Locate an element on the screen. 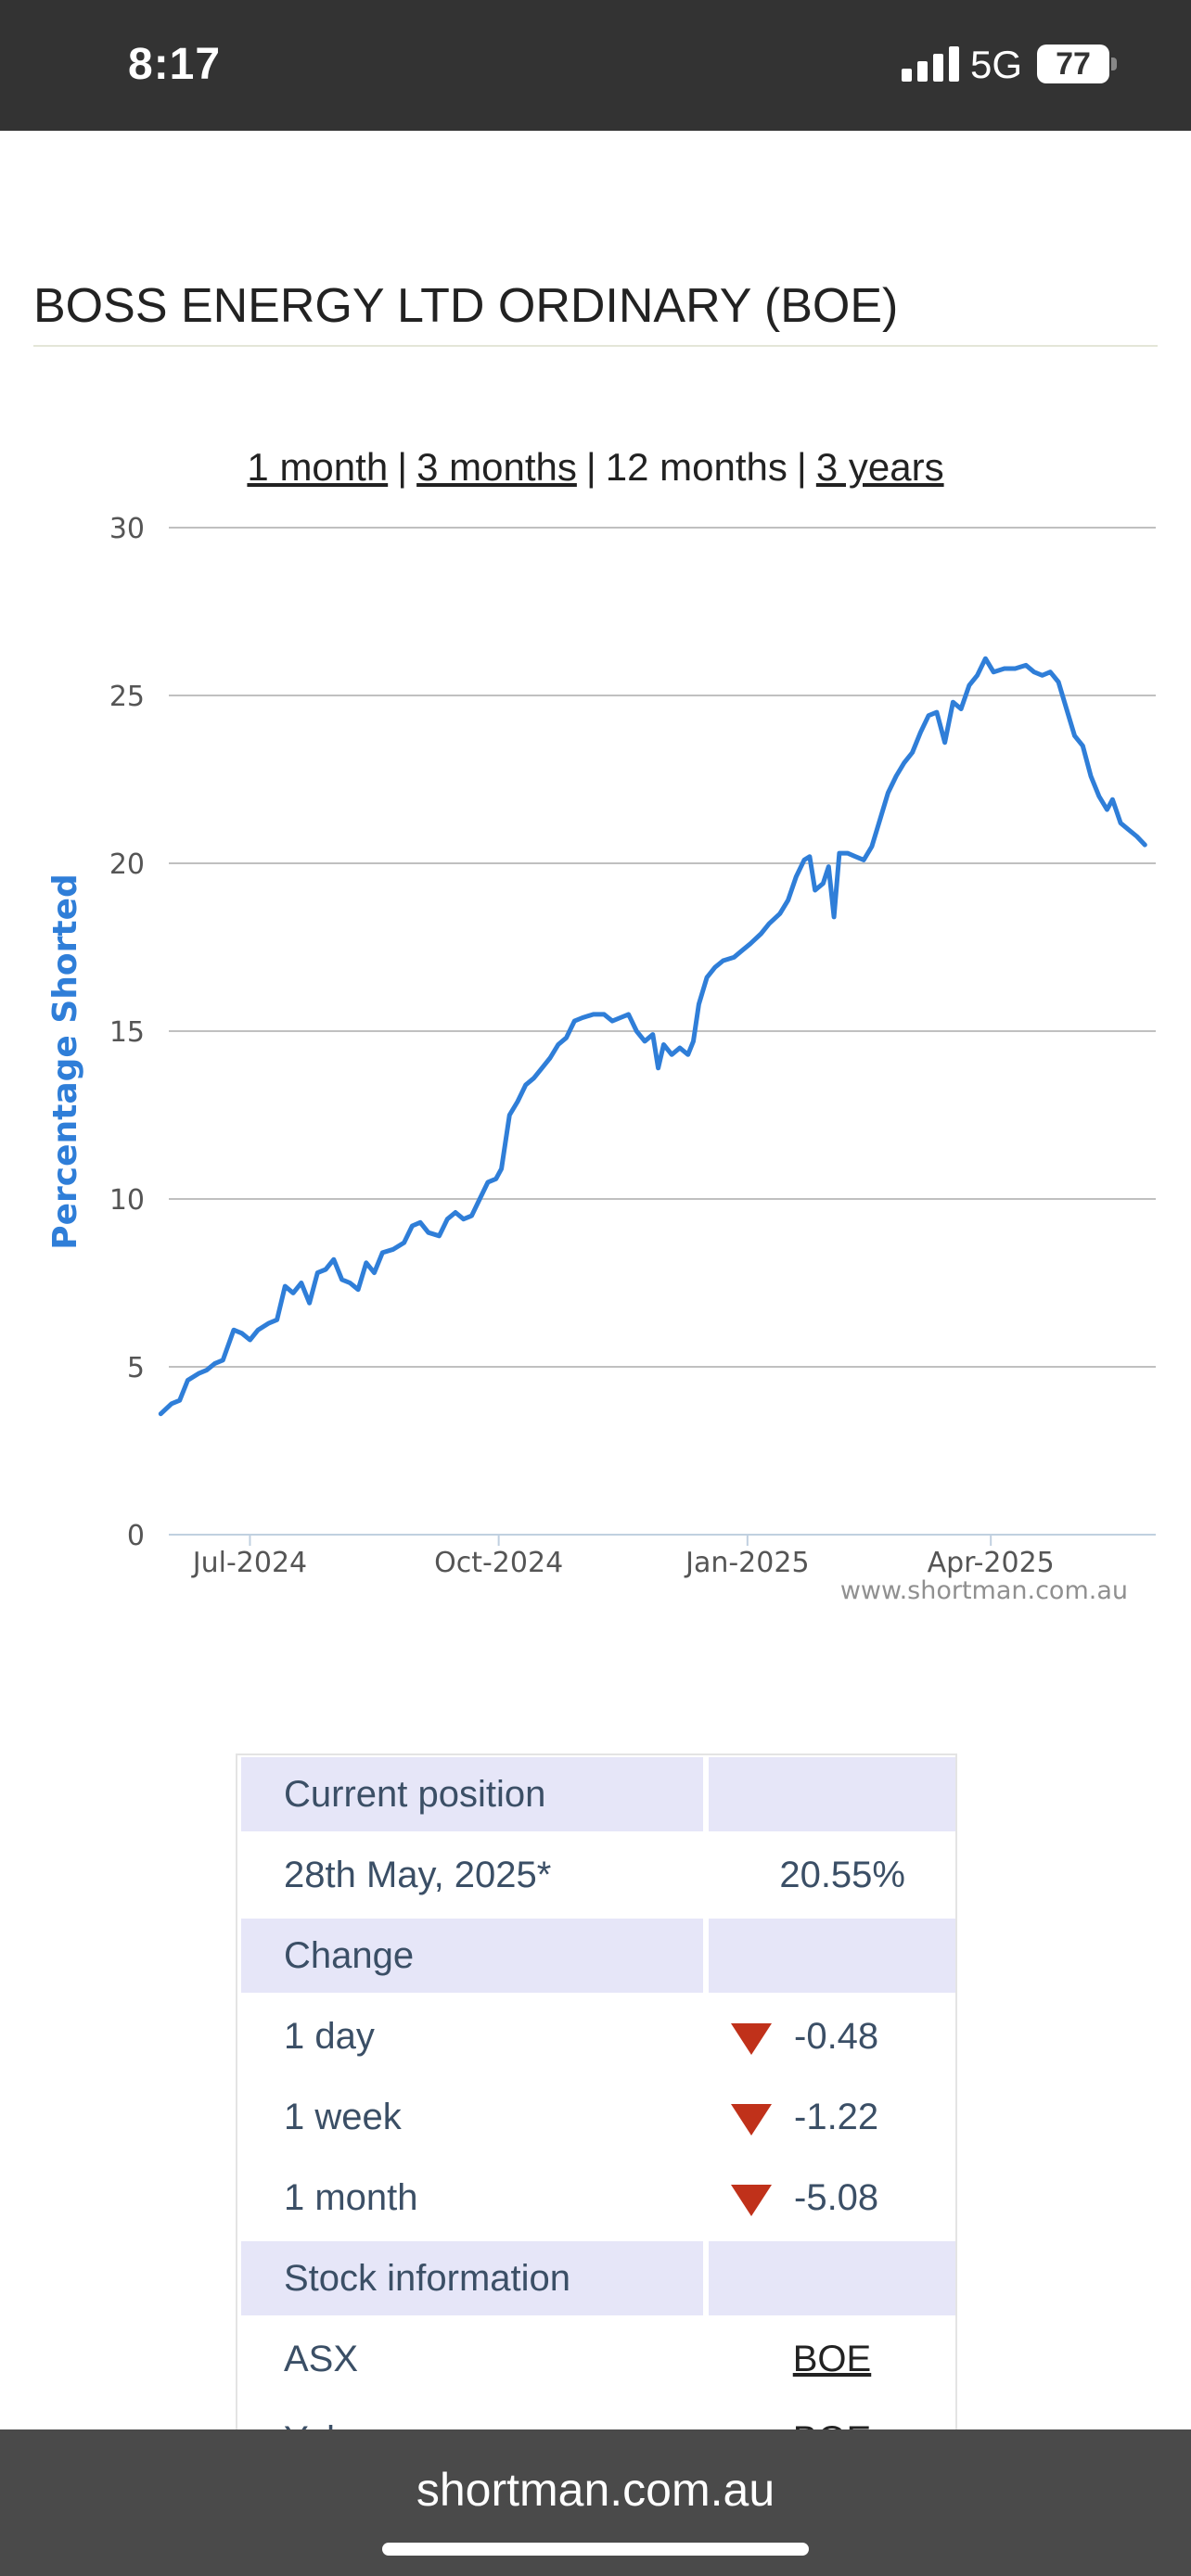  signal-icon is located at coordinates (931, 64).